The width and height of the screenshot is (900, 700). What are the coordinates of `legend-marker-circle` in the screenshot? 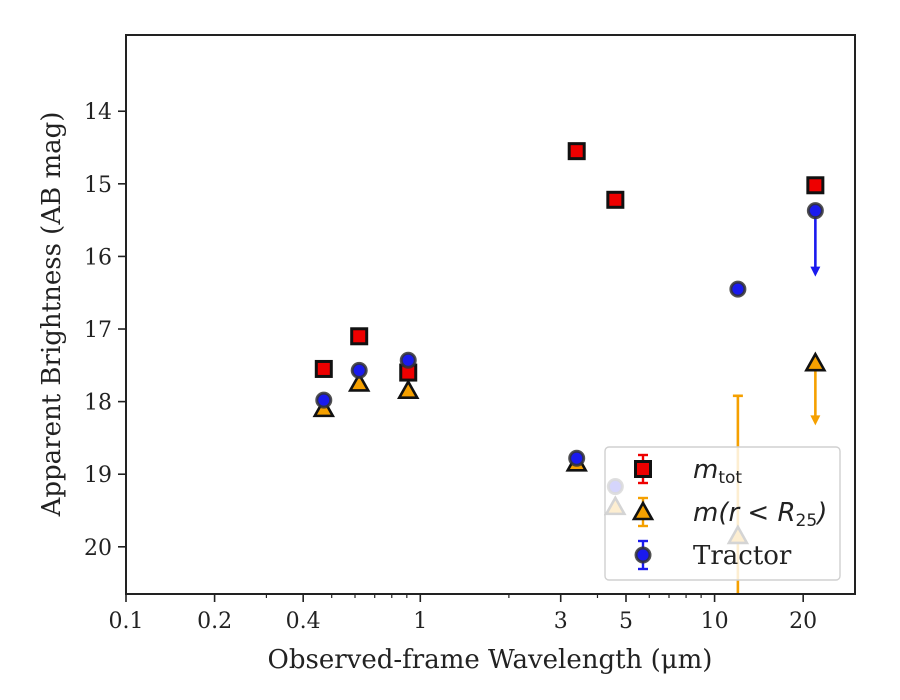 It's located at (643, 555).